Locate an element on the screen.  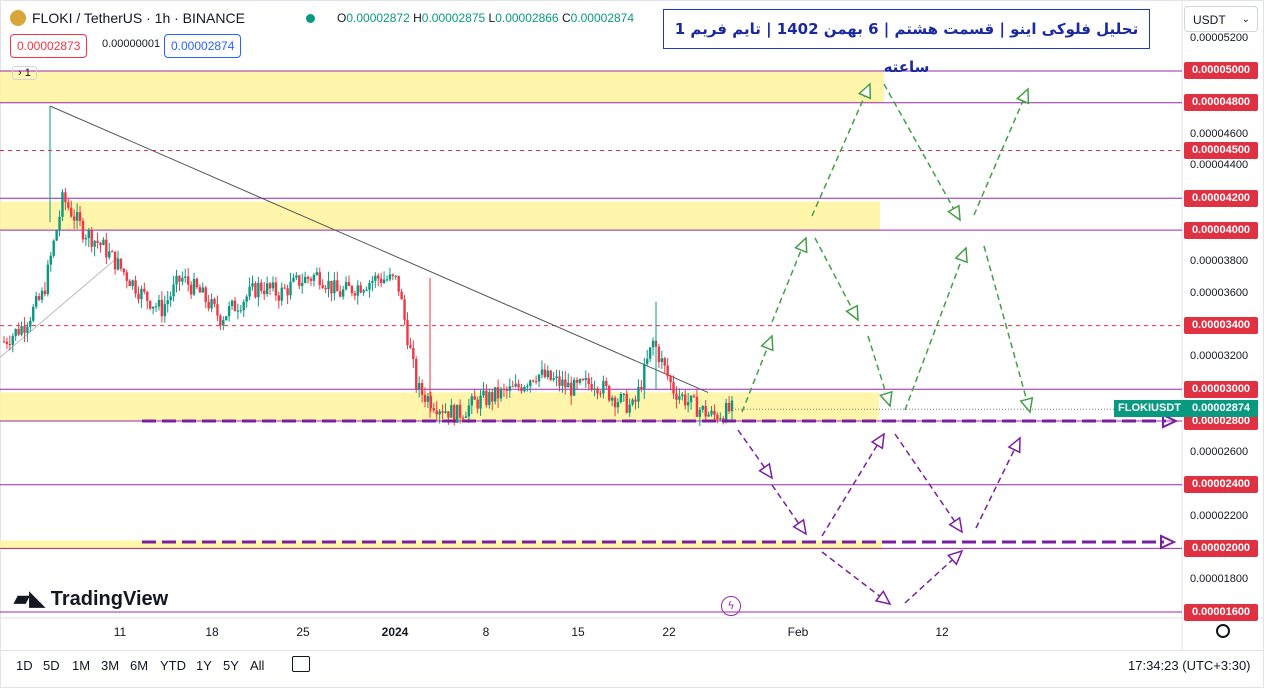
timeframe-all-button: All is located at coordinates (257, 665).